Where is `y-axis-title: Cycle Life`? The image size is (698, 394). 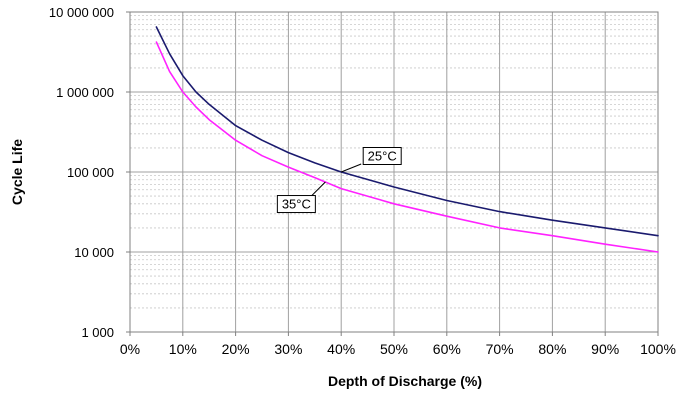 y-axis-title: Cycle Life is located at coordinates (17, 172).